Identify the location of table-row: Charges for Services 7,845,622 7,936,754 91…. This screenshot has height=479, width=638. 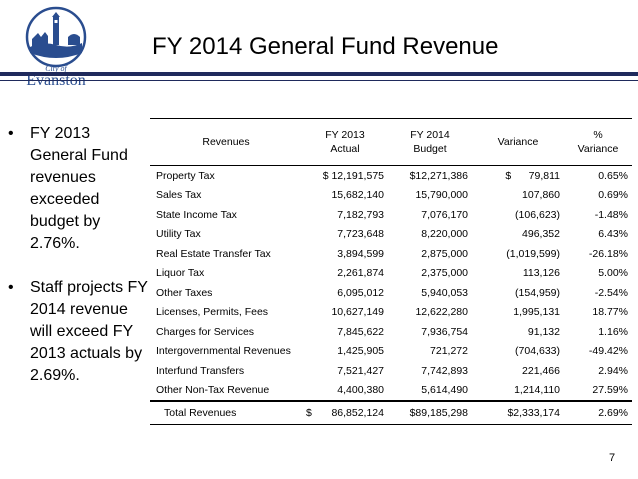
(391, 332).